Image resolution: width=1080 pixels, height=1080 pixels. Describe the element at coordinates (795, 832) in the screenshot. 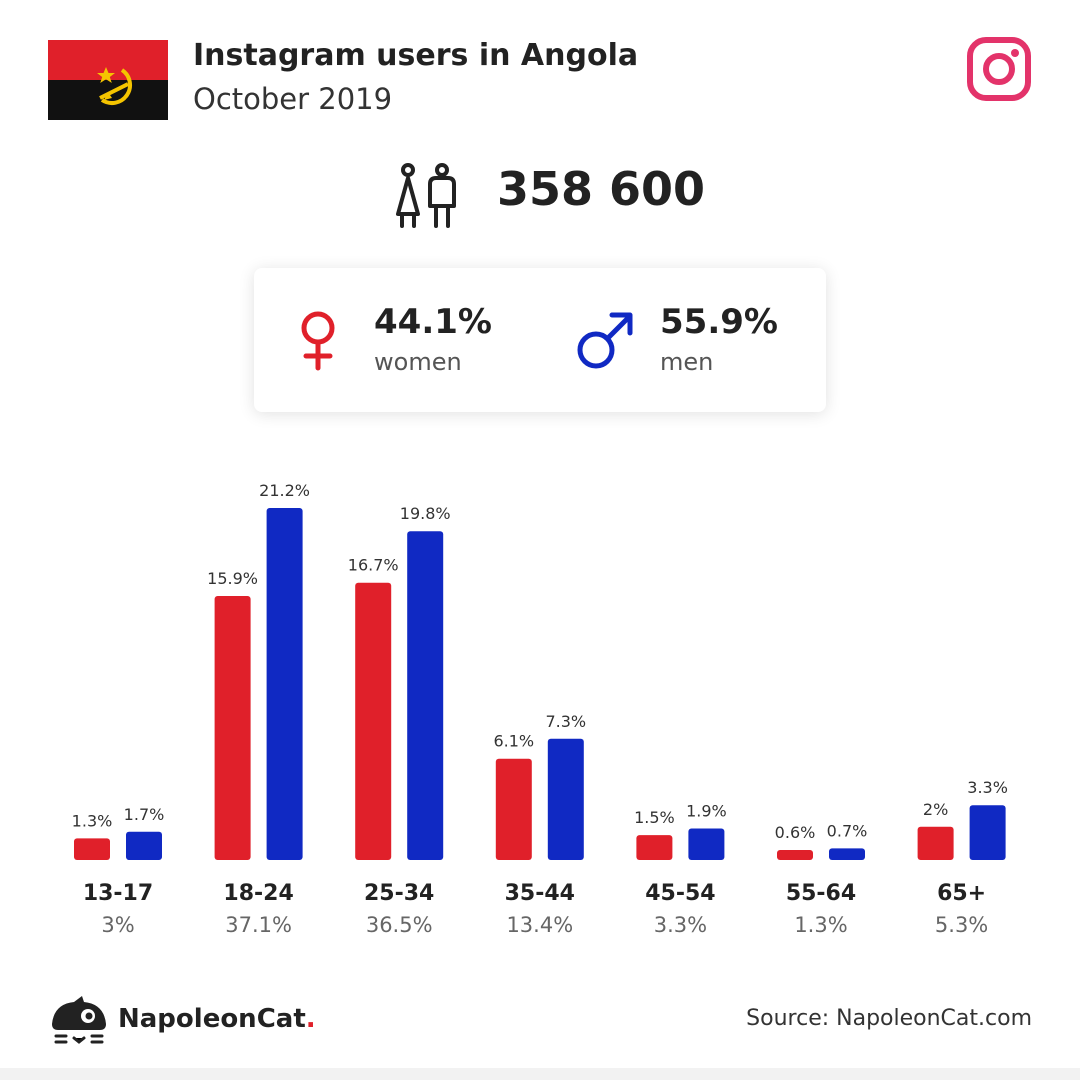

I see `women-value-label: 0.6%` at that location.